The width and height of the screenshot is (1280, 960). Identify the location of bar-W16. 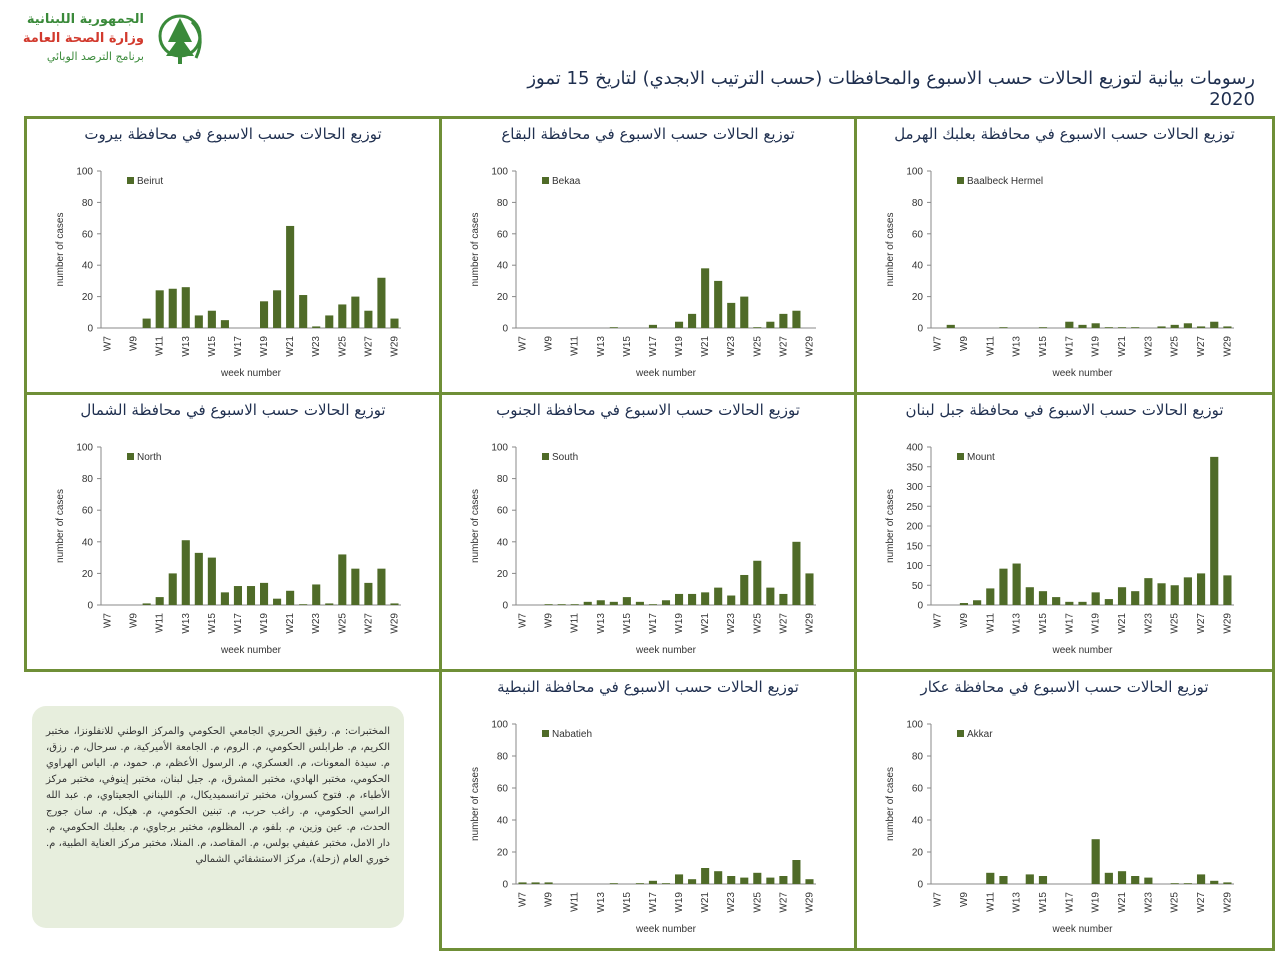
(1056, 601).